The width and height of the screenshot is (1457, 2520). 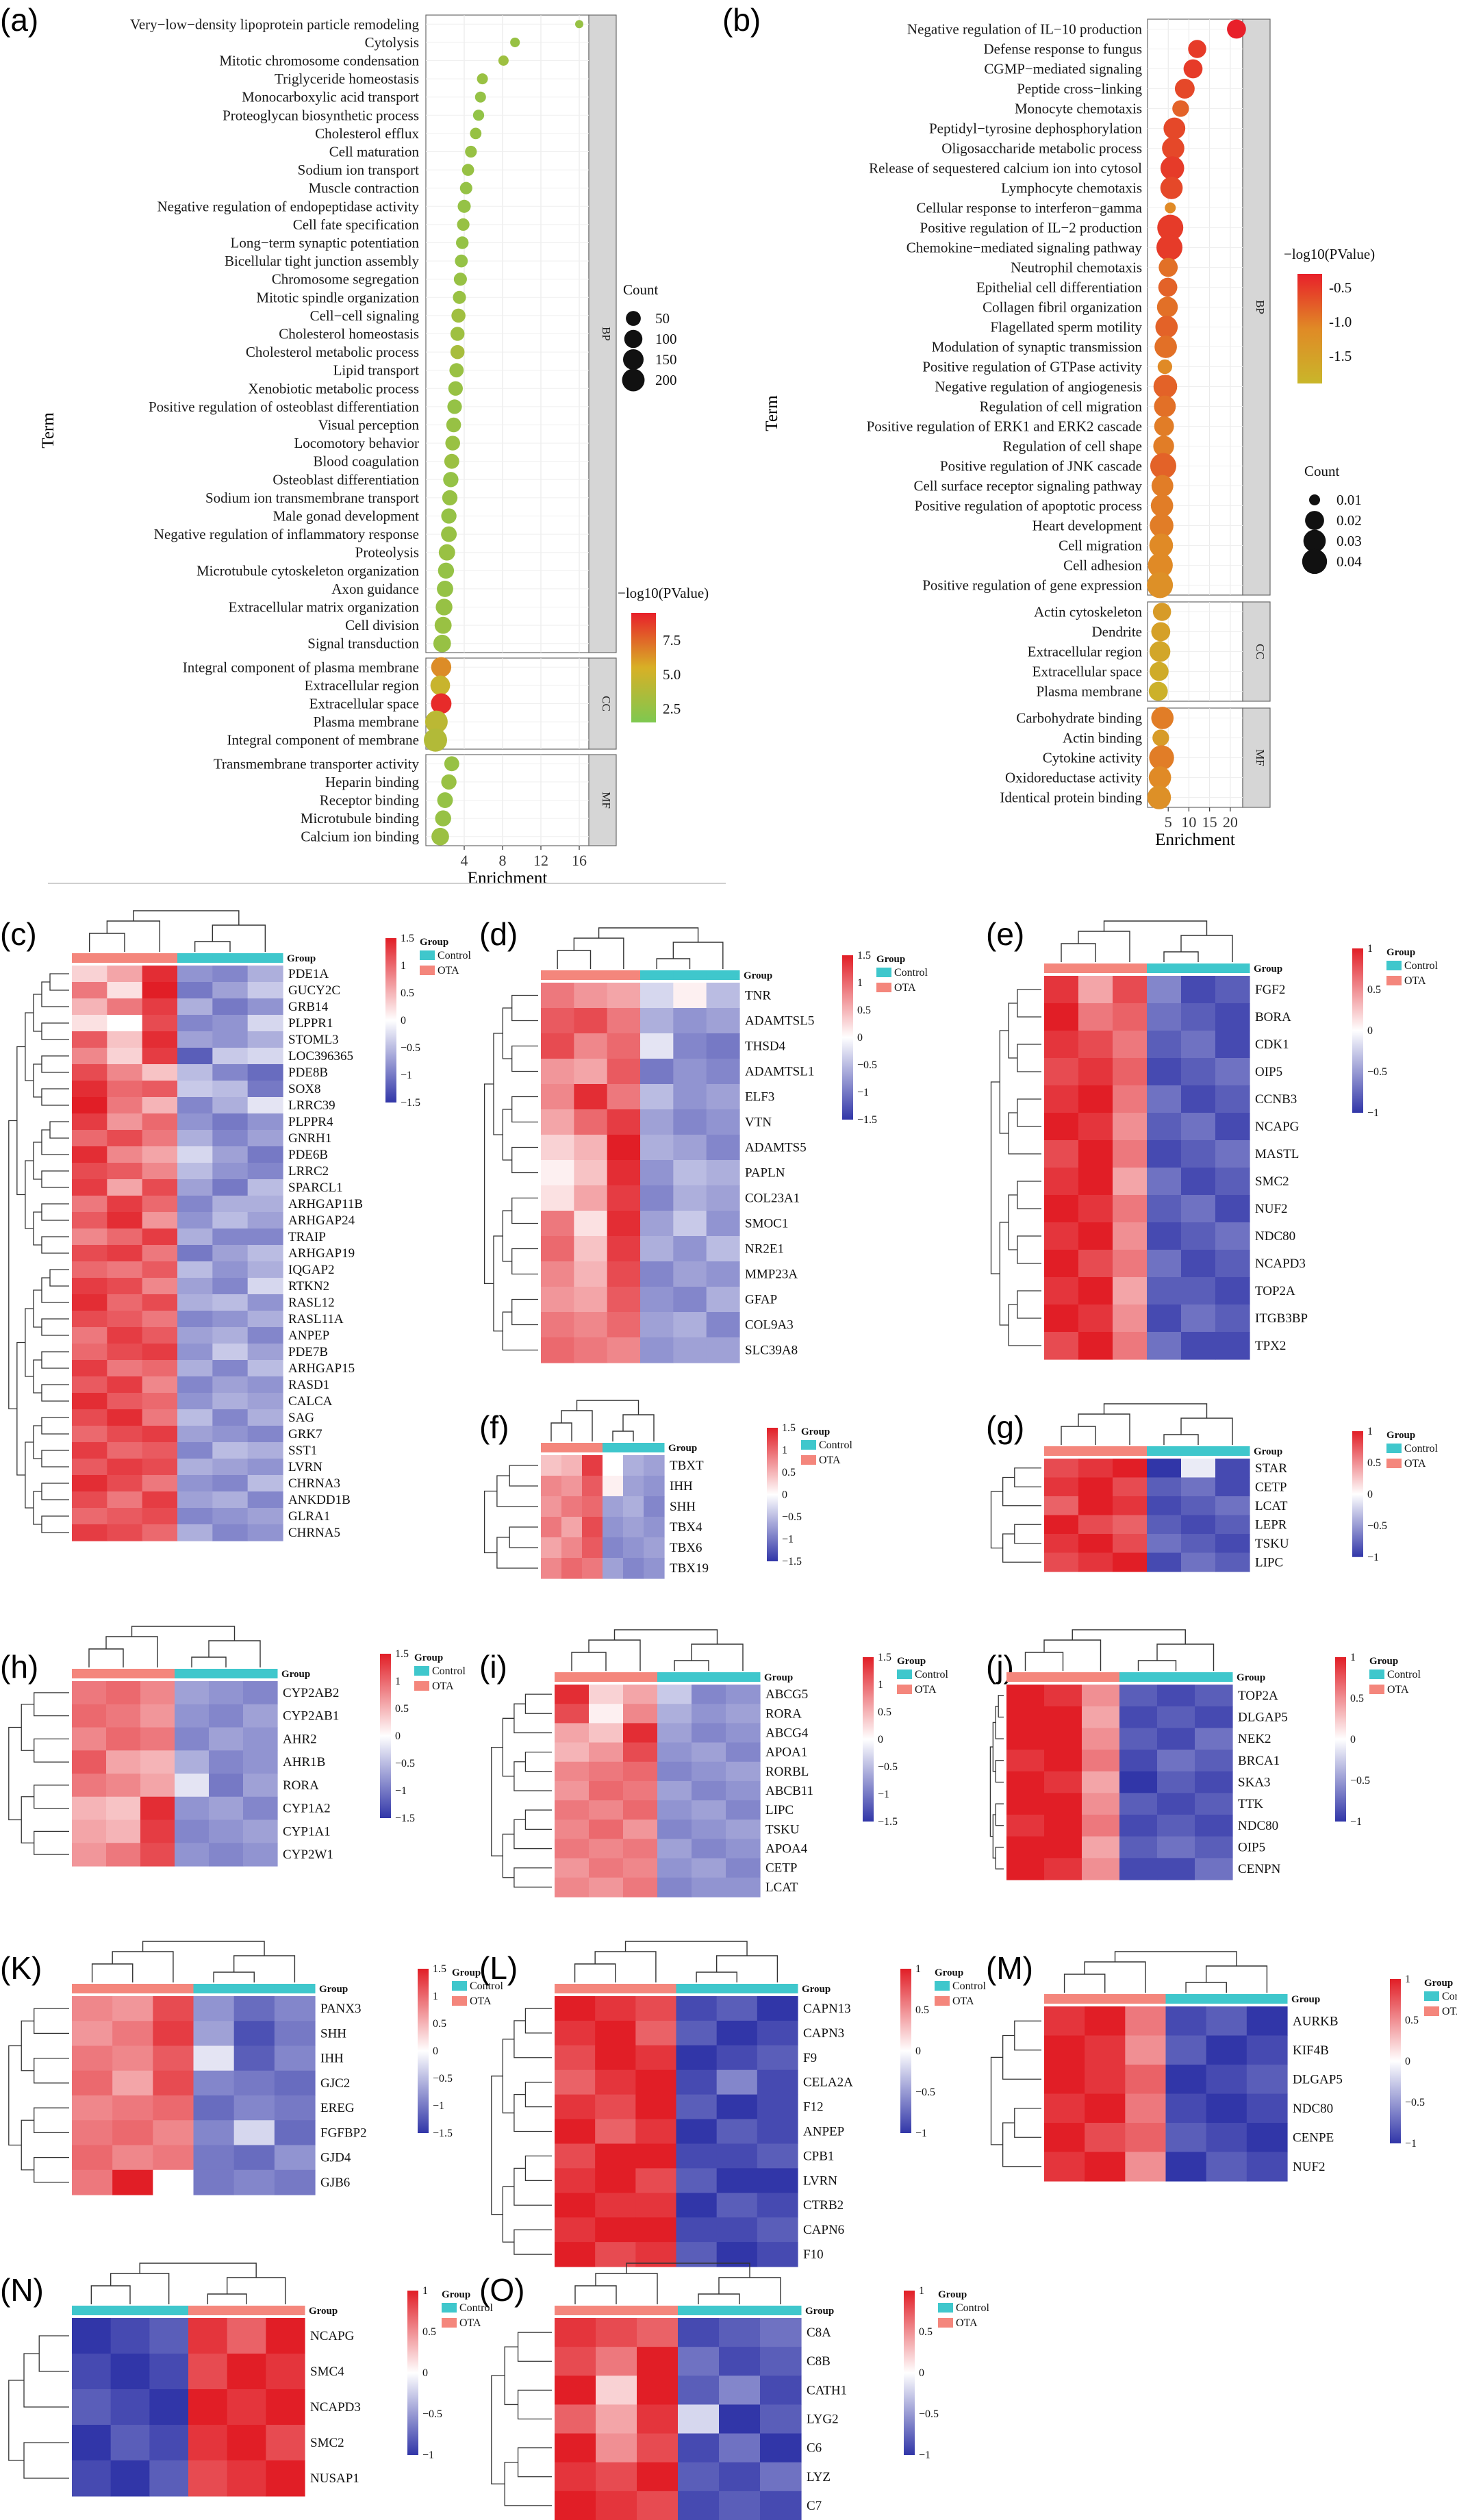 I want to click on gene-label: NR2E1, so click(x=764, y=1249).